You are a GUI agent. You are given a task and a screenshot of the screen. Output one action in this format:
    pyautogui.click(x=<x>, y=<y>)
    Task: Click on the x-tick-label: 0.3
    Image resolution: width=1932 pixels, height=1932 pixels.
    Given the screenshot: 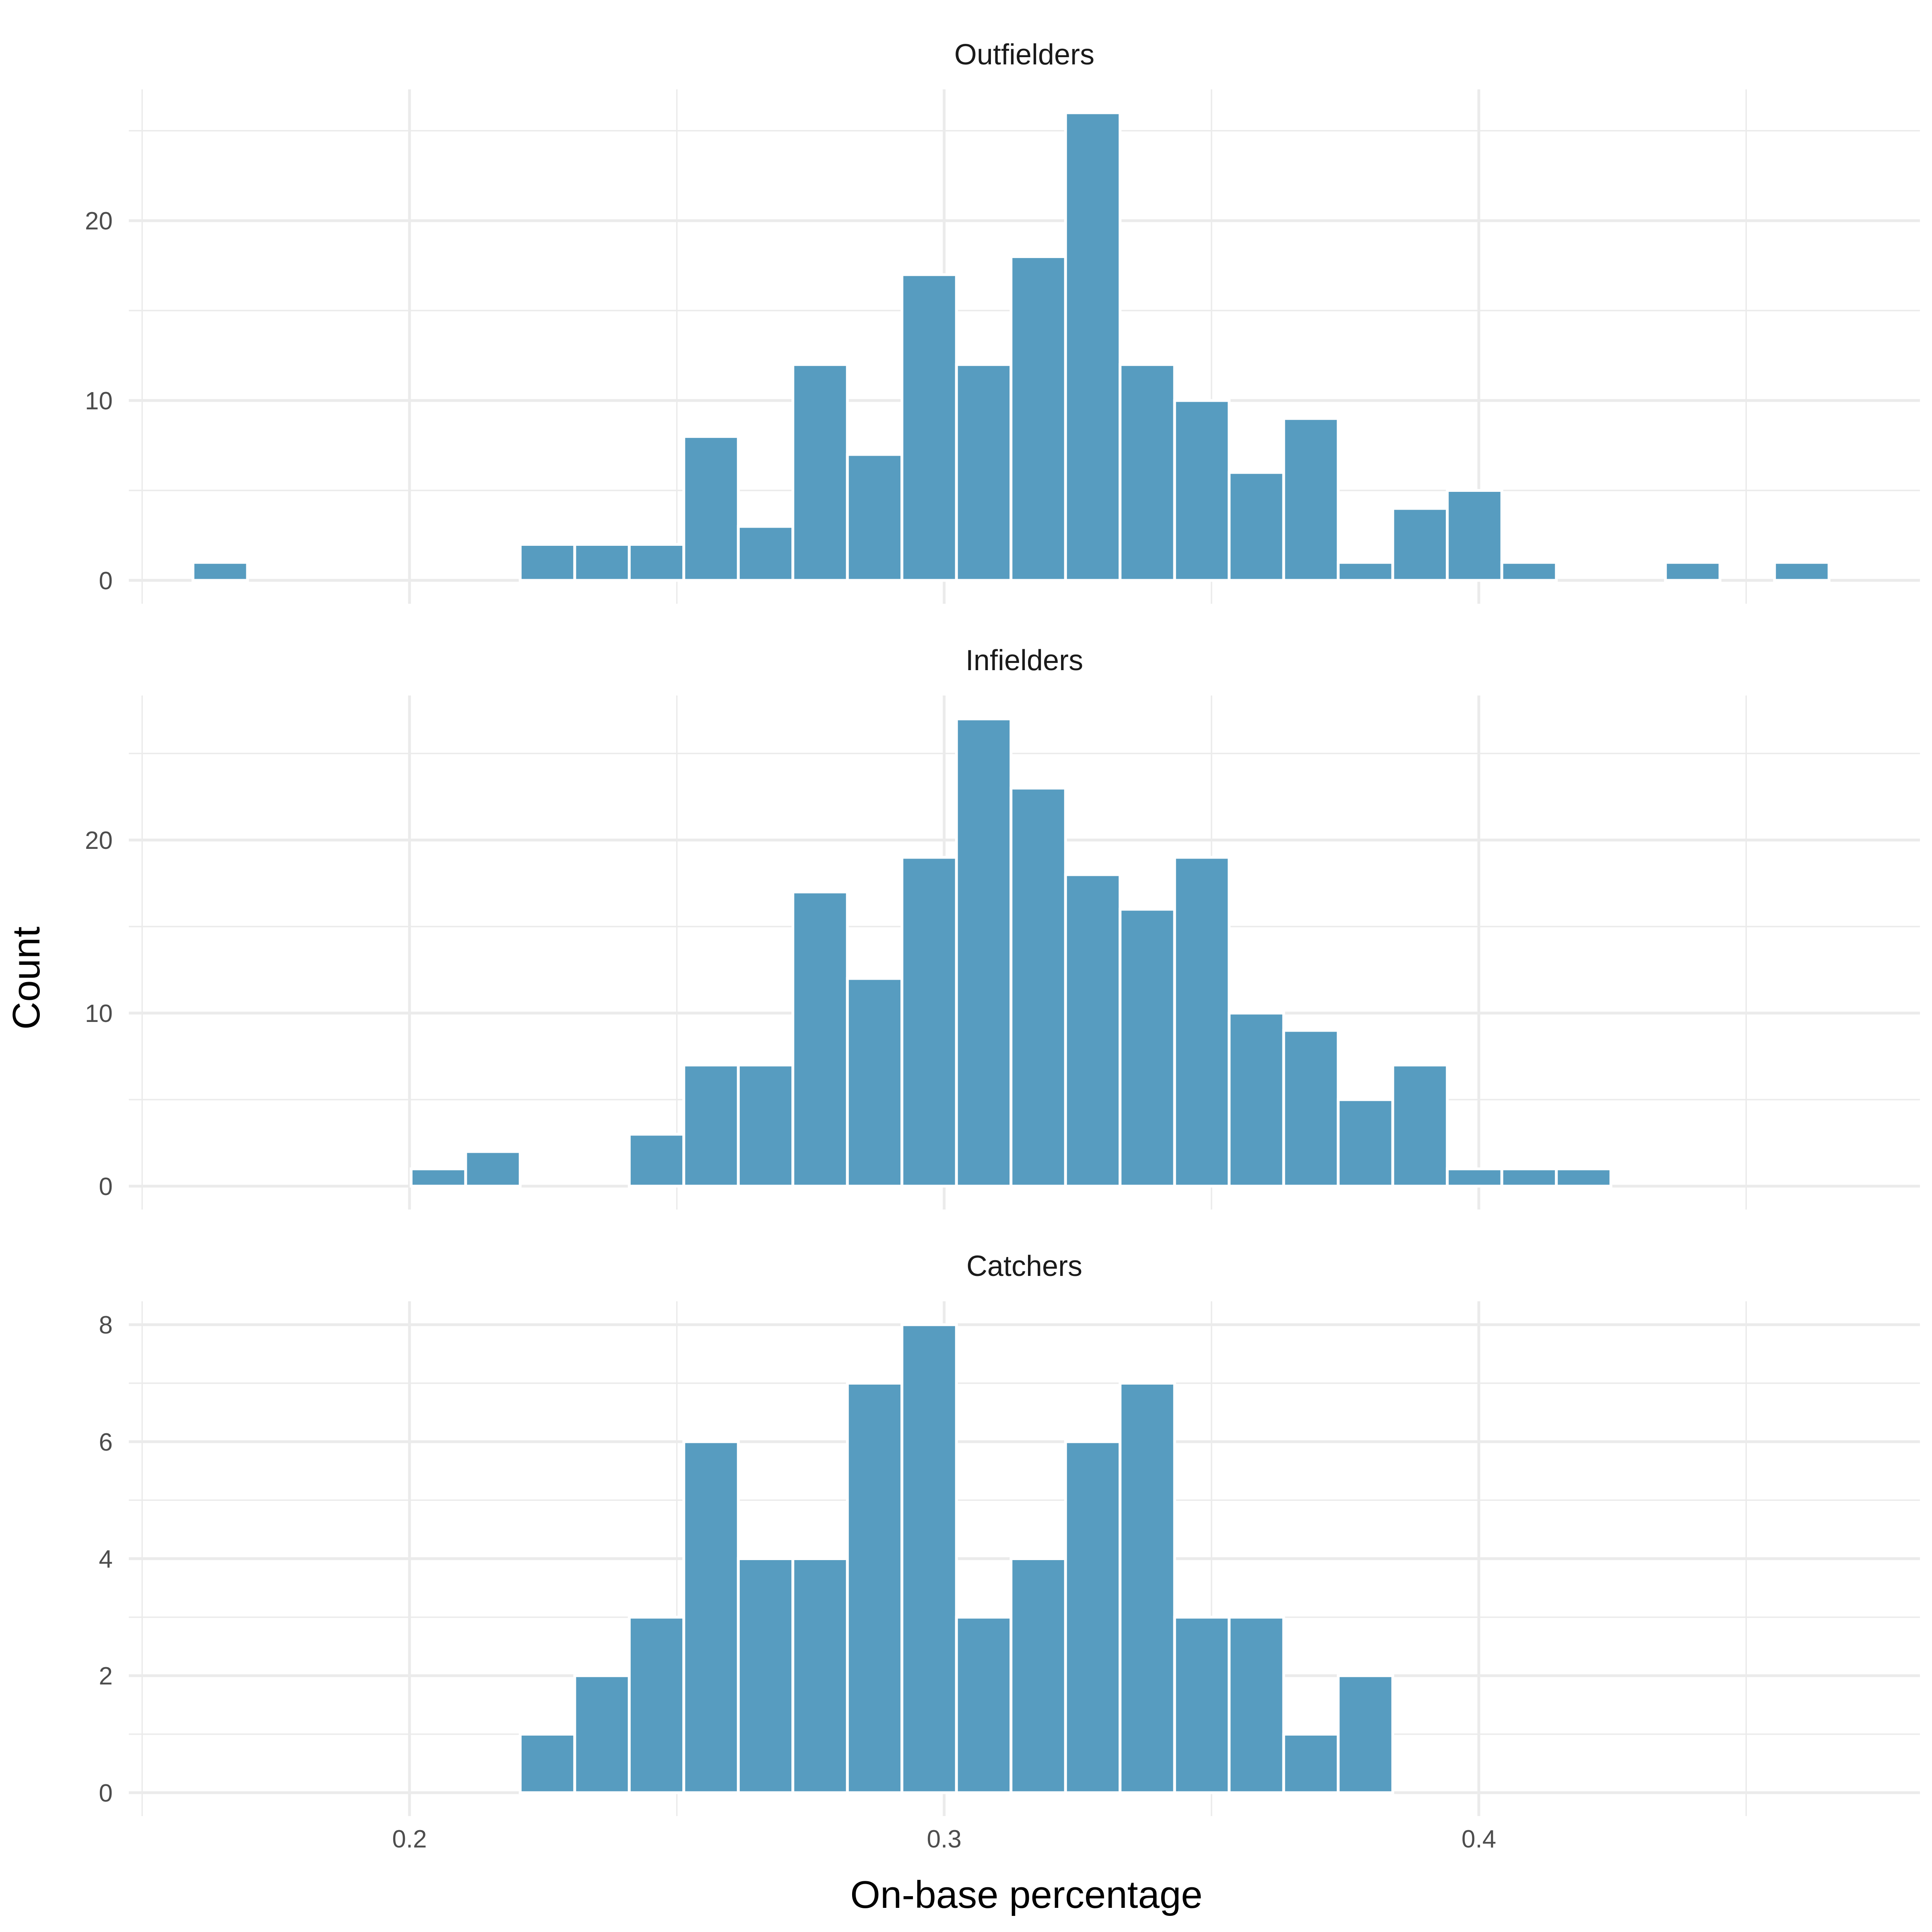 What is the action you would take?
    pyautogui.click(x=944, y=1839)
    